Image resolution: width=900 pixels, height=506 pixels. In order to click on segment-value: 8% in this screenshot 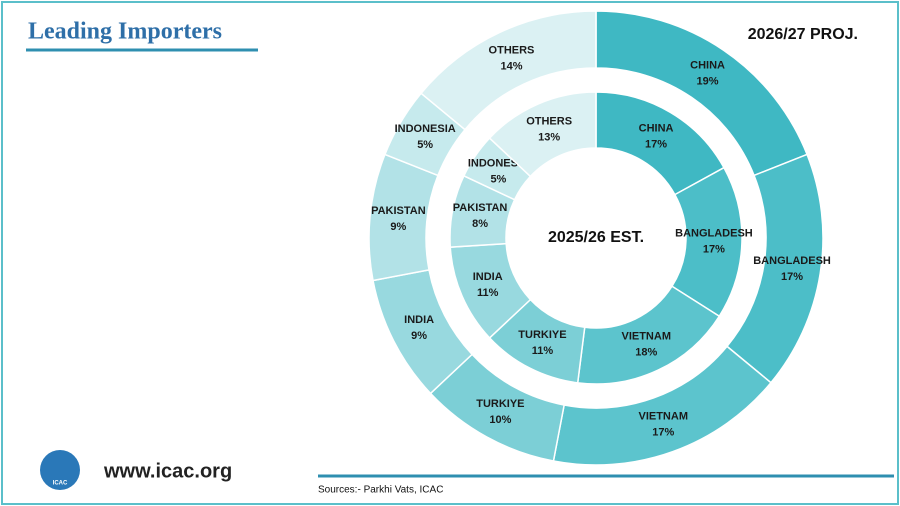, I will do `click(480, 224)`.